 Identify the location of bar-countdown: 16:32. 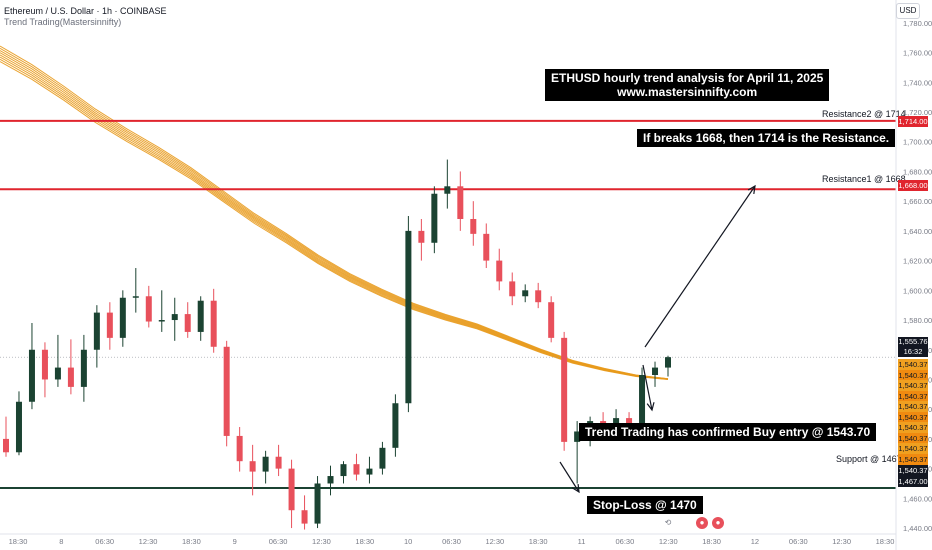
(913, 351).